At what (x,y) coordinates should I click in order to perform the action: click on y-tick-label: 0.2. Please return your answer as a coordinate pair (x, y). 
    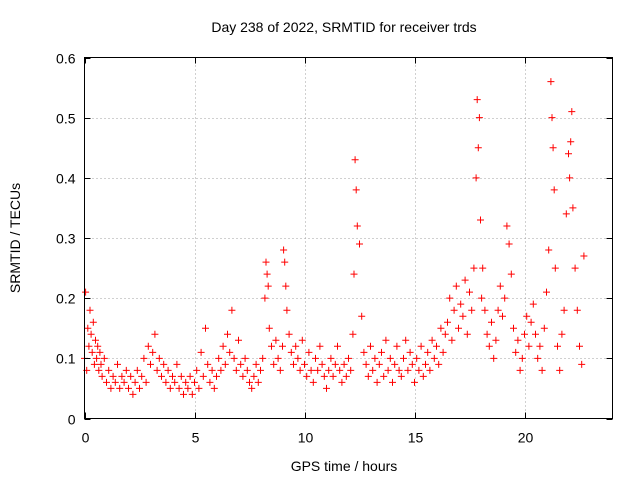
    Looking at the image, I should click on (66, 299).